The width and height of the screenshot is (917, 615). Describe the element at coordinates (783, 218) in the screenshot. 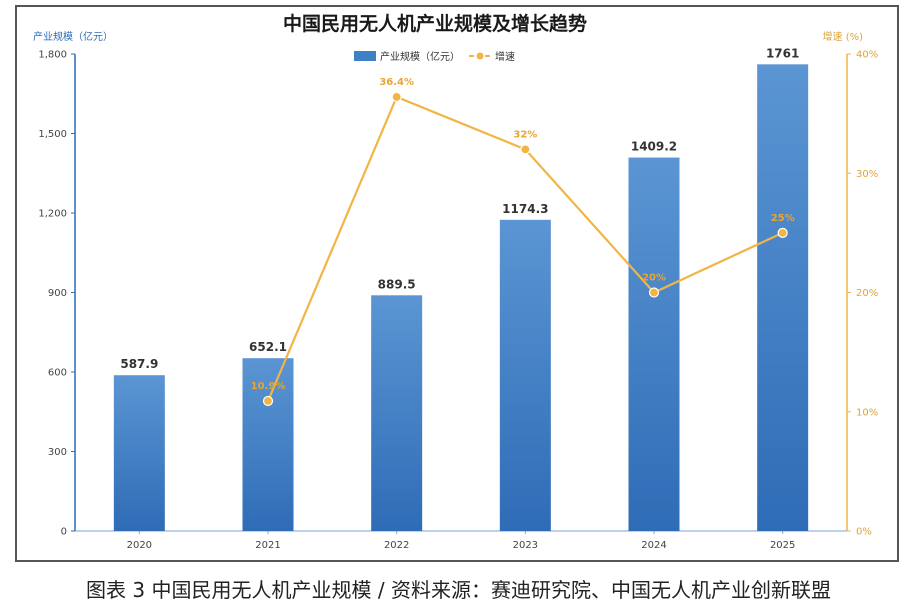

I see `growth-data-label: 25%` at that location.